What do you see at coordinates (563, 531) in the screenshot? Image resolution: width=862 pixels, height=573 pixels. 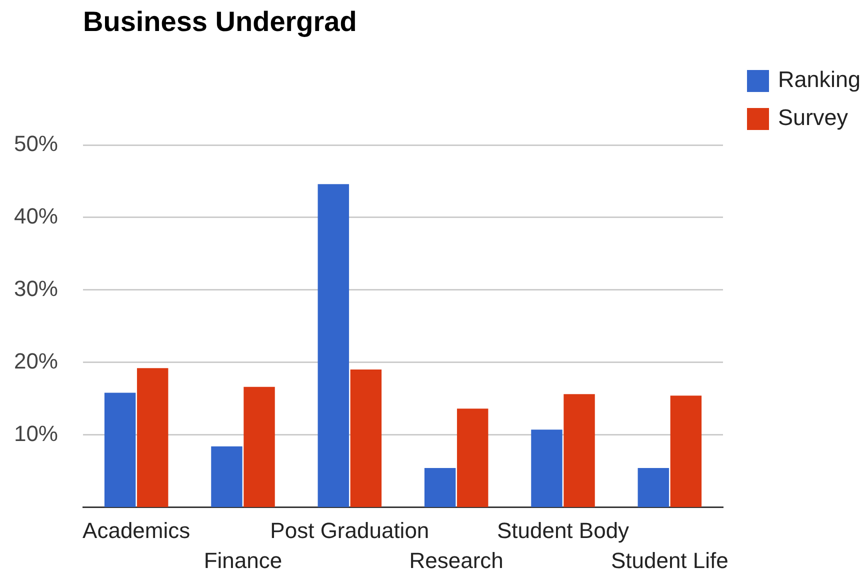 I see `x-tick-label: Student Body` at bounding box center [563, 531].